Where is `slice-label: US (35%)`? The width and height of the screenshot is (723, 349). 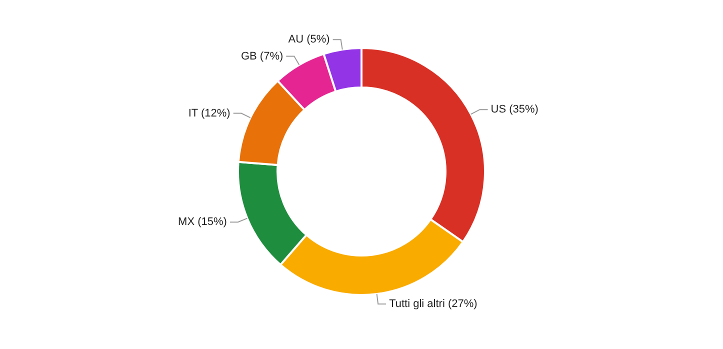
slice-label: US (35%) is located at coordinates (514, 110).